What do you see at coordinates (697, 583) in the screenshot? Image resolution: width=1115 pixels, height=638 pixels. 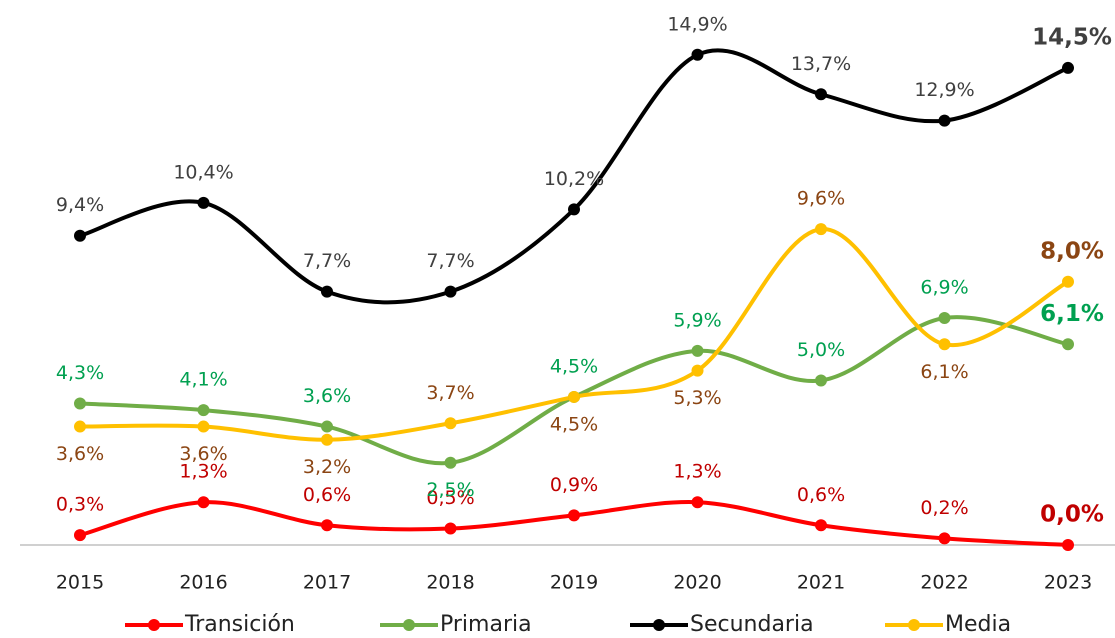 I see `x-tick-label: 2020` at bounding box center [697, 583].